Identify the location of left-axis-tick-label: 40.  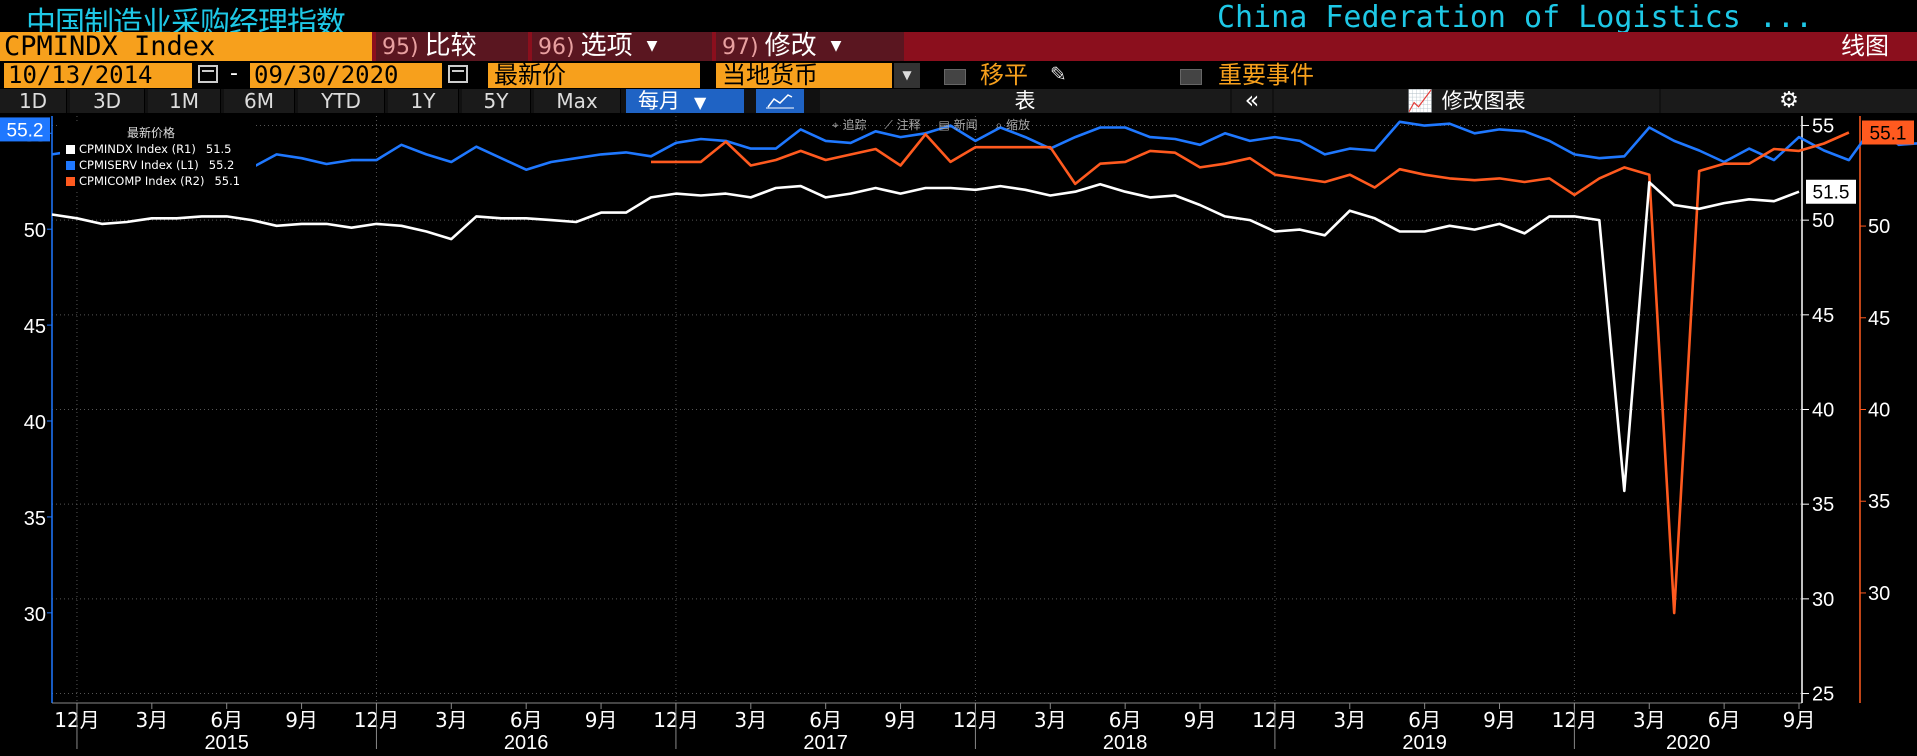
(35, 423).